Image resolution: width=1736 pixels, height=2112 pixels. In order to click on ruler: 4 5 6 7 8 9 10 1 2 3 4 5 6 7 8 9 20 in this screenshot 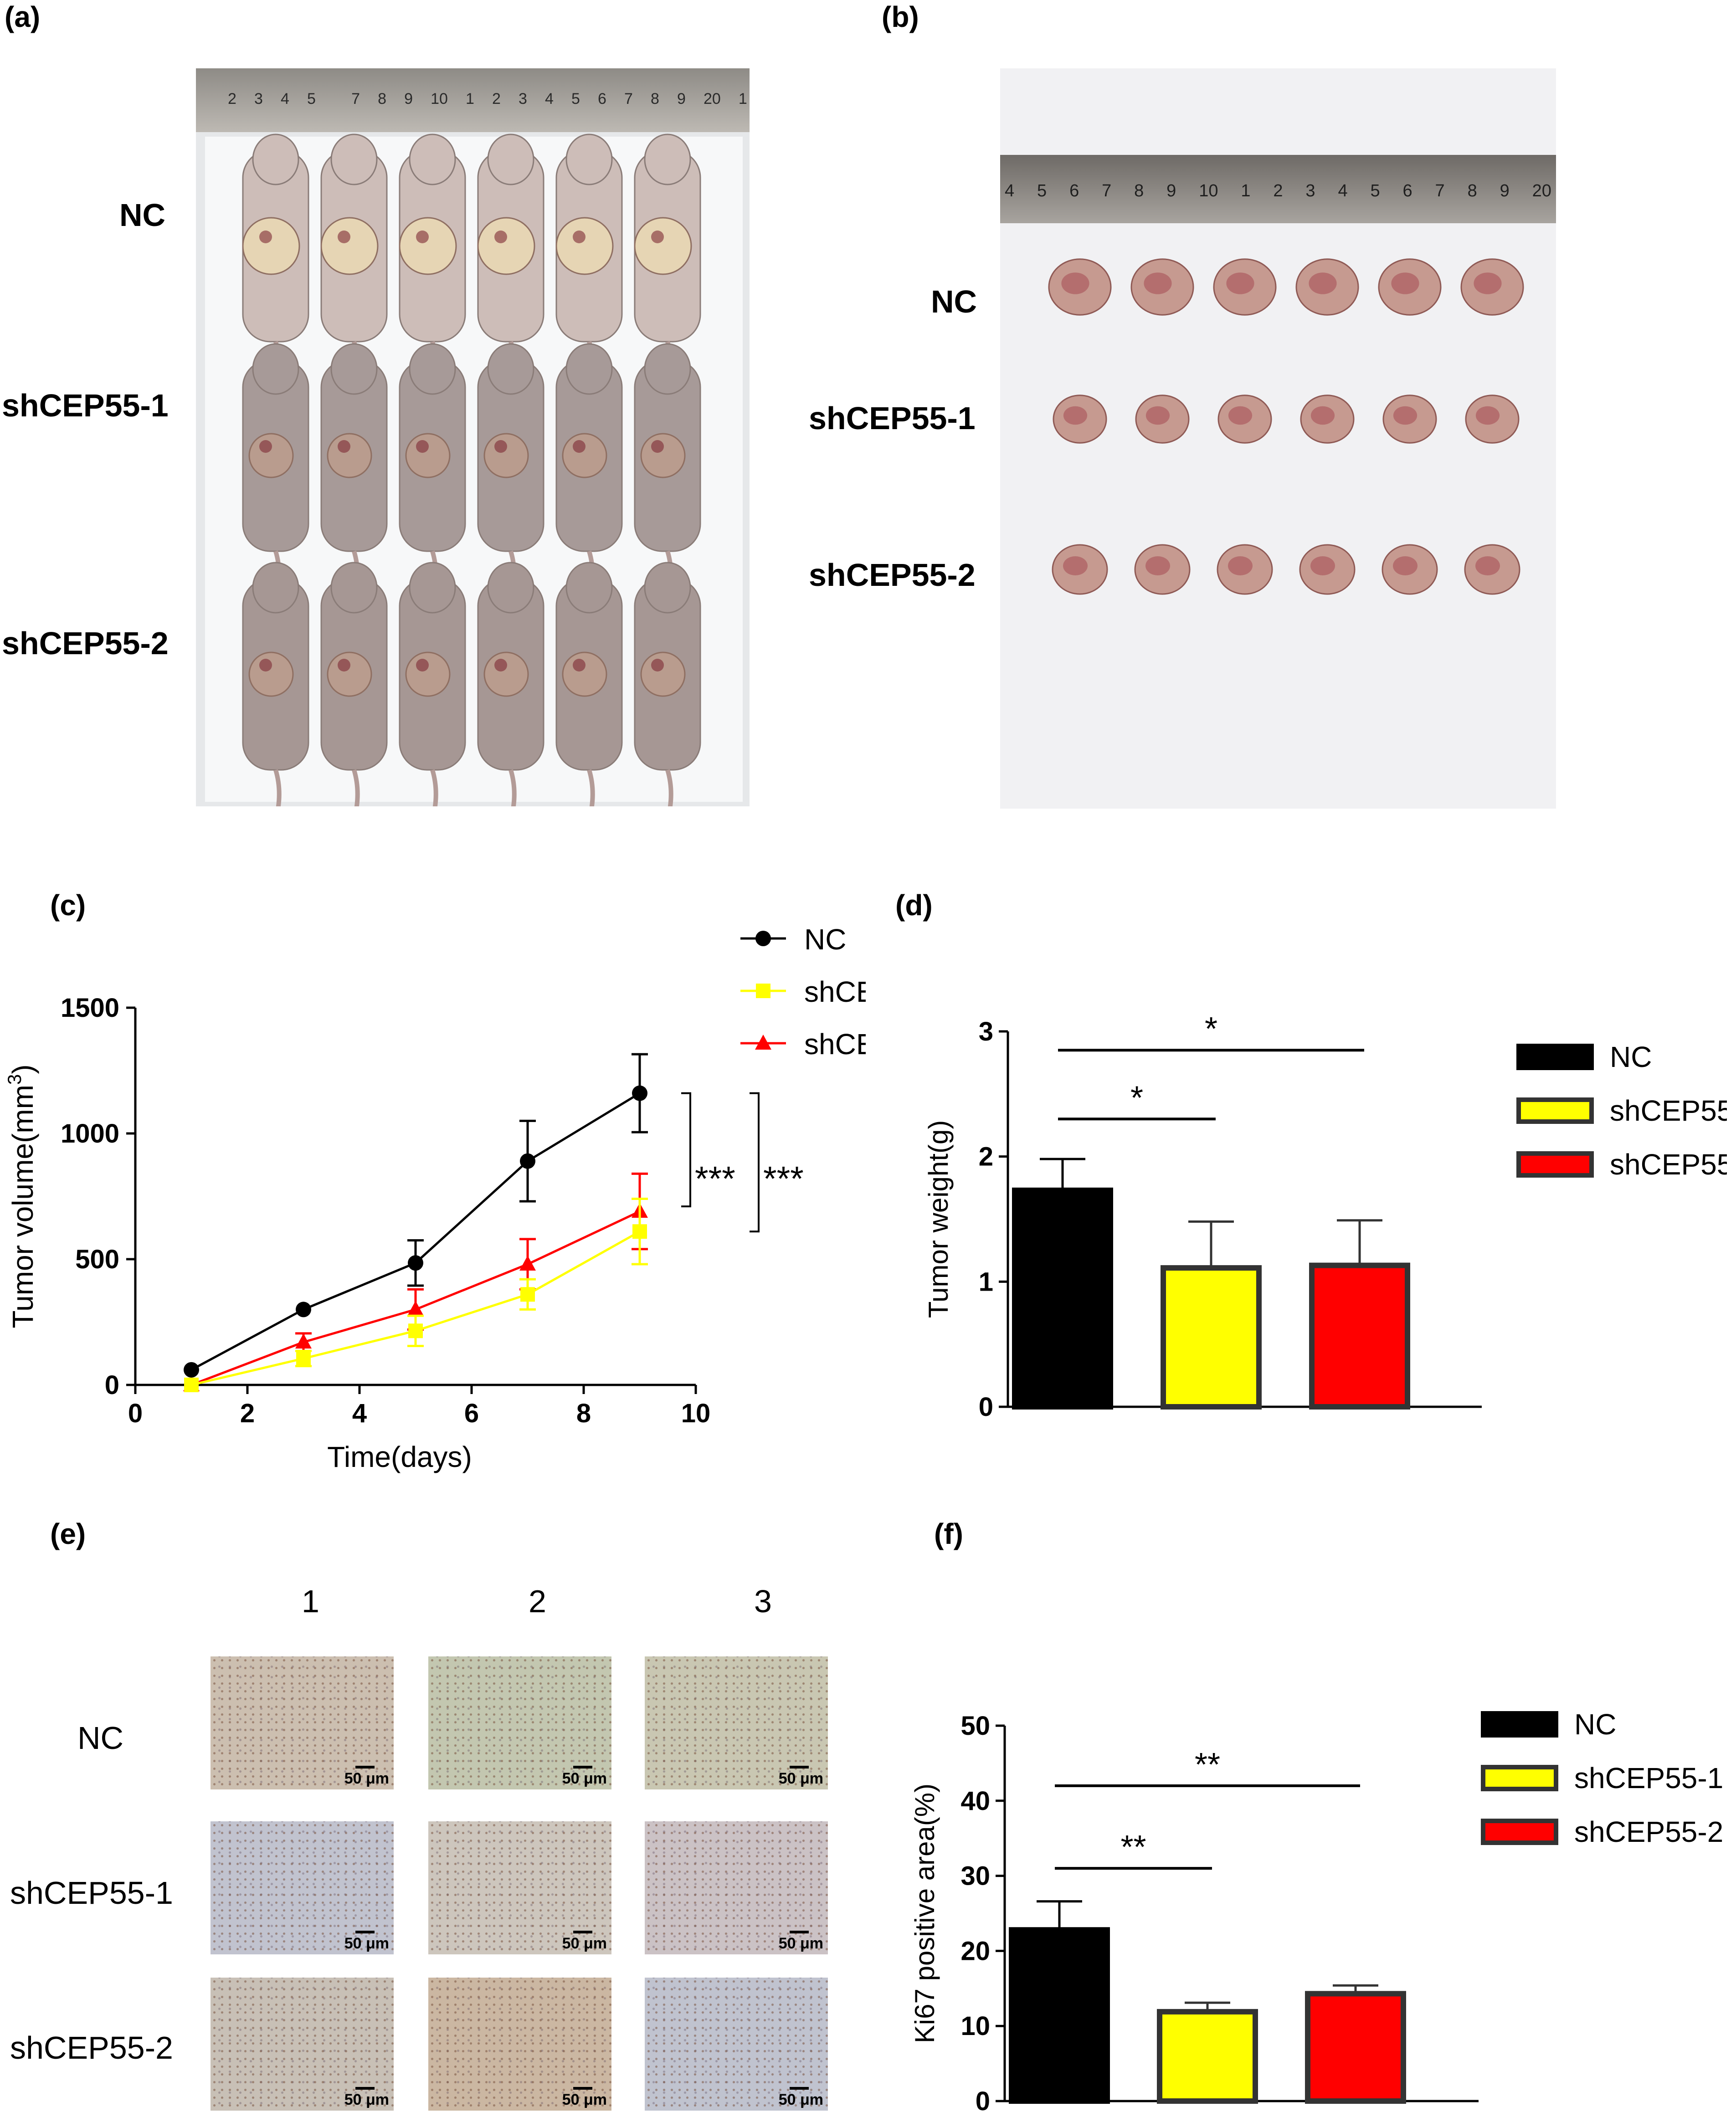, I will do `click(1278, 189)`.